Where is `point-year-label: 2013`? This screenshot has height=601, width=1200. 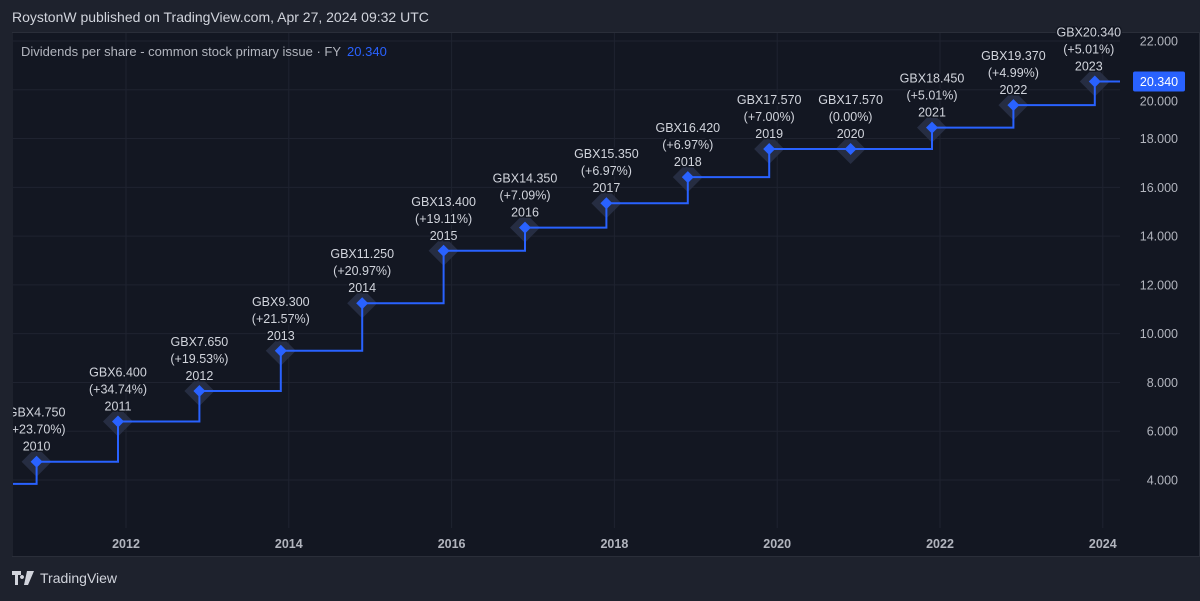 point-year-label: 2013 is located at coordinates (281, 336).